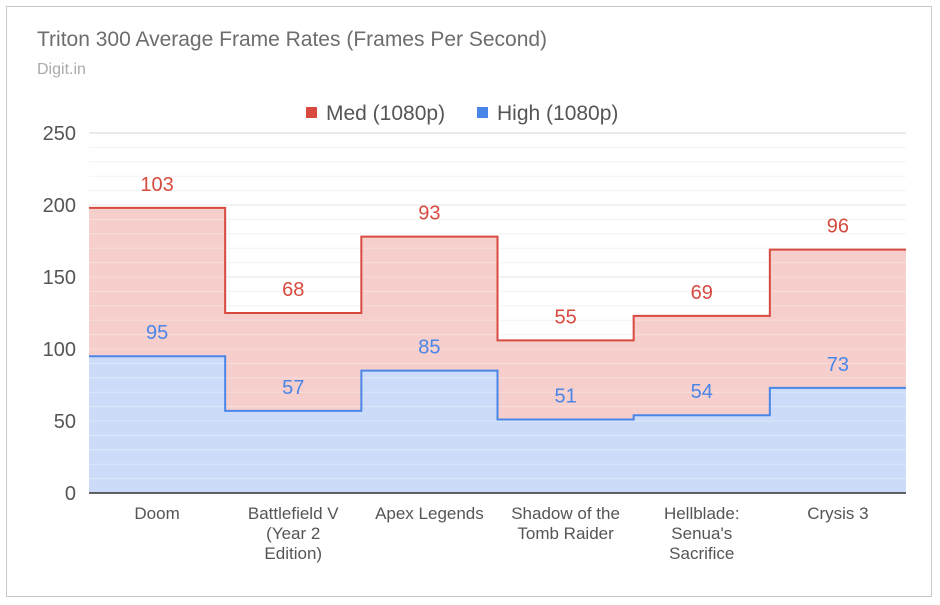  What do you see at coordinates (429, 214) in the screenshot?
I see `data-label-med: 93` at bounding box center [429, 214].